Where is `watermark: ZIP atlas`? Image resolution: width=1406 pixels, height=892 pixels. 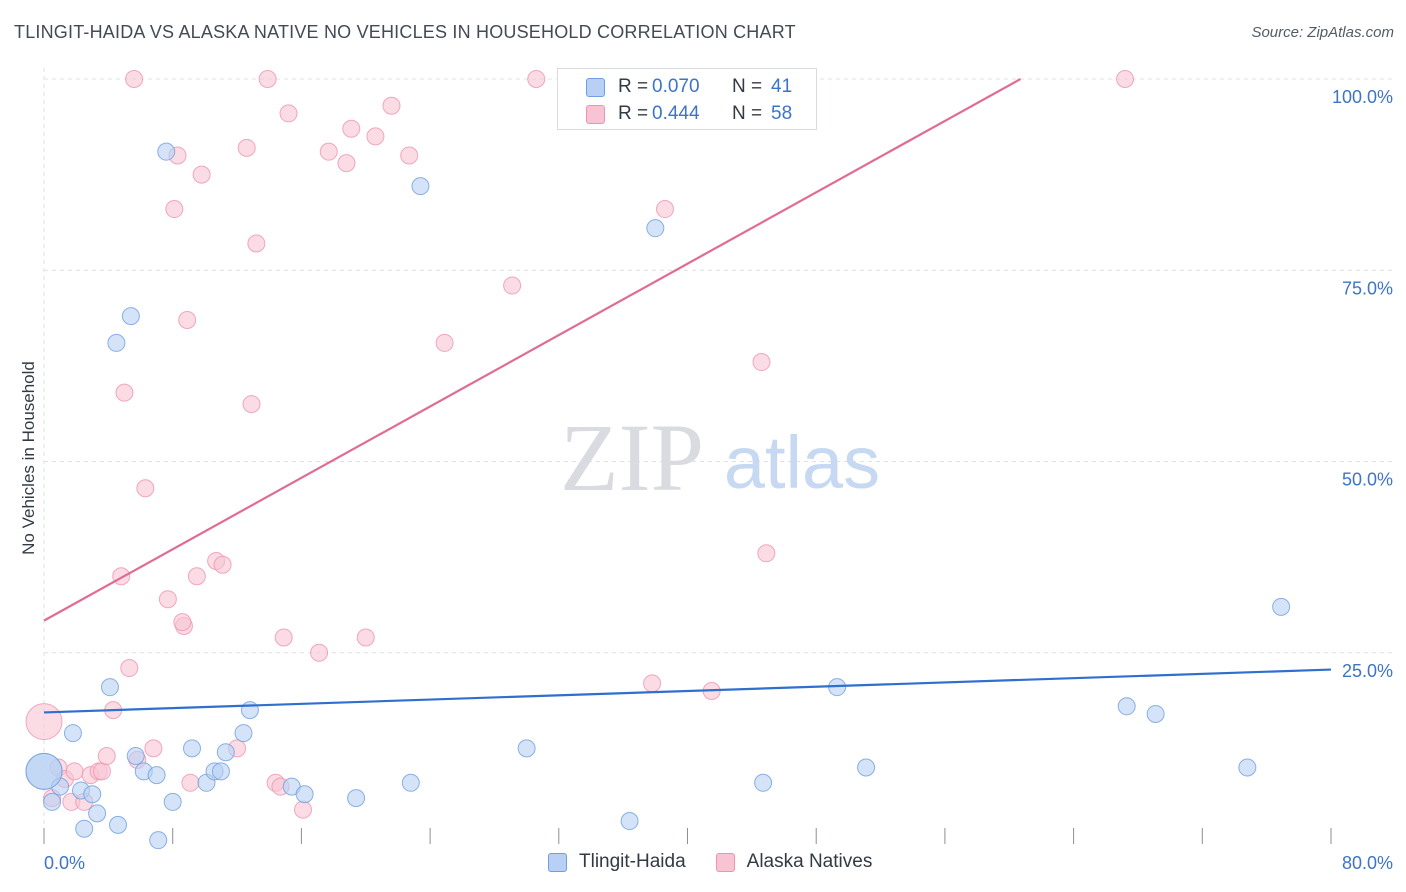 watermark: ZIP atlas is located at coordinates (720, 457).